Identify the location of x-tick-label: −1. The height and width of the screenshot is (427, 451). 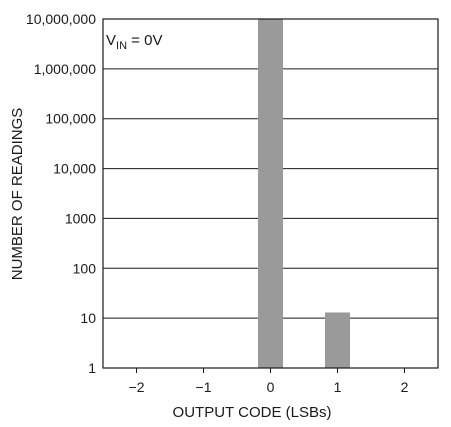
(204, 387).